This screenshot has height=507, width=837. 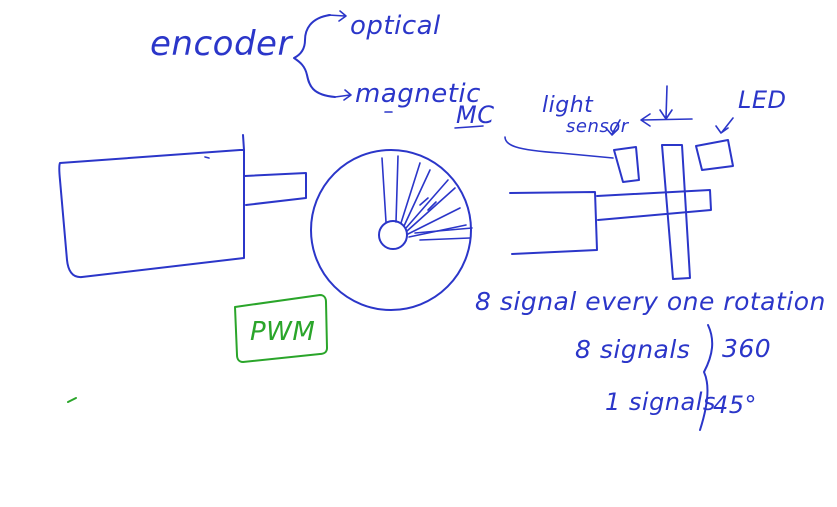 I want to click on three-sixty-label: 360, so click(x=746, y=348).